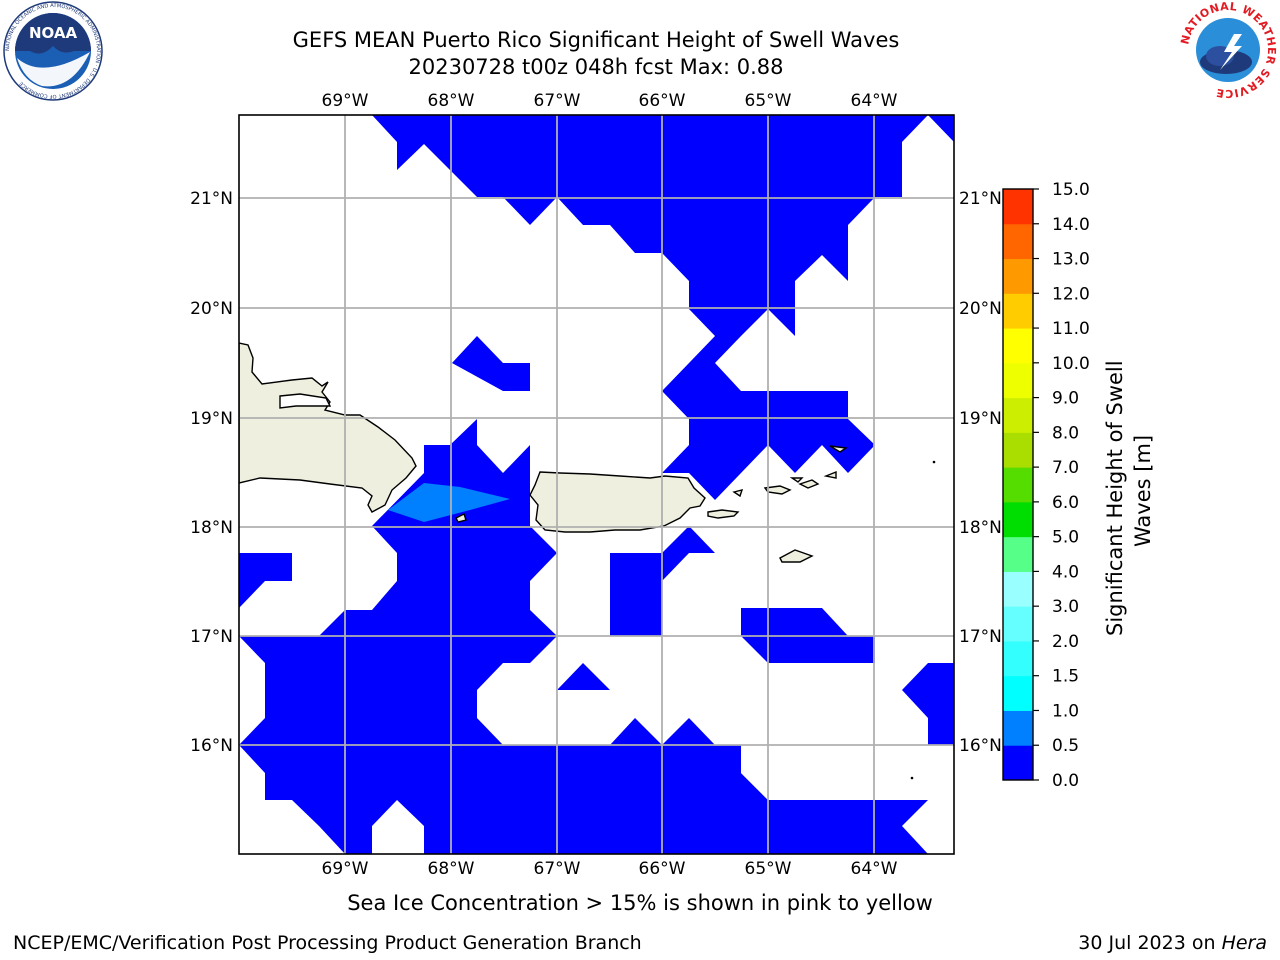 The image size is (1280, 960). What do you see at coordinates (1065, 538) in the screenshot?
I see `colorbar-tick-label: 5.0` at bounding box center [1065, 538].